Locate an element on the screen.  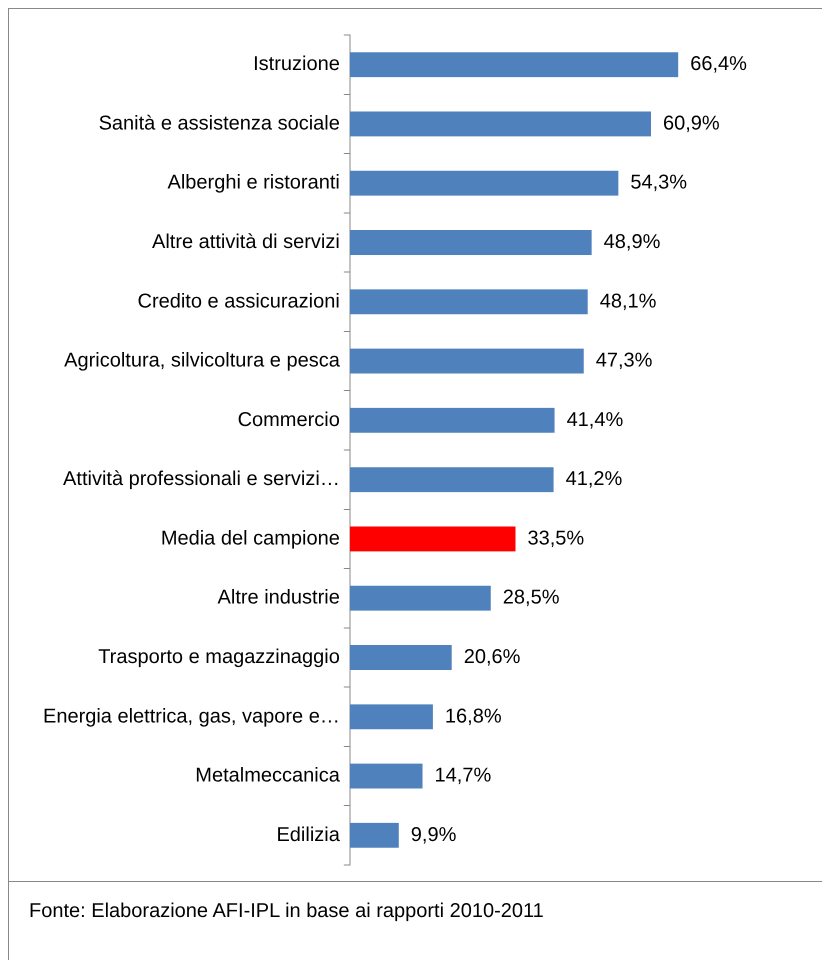
y-tick-label: Media del campione is located at coordinates (250, 538).